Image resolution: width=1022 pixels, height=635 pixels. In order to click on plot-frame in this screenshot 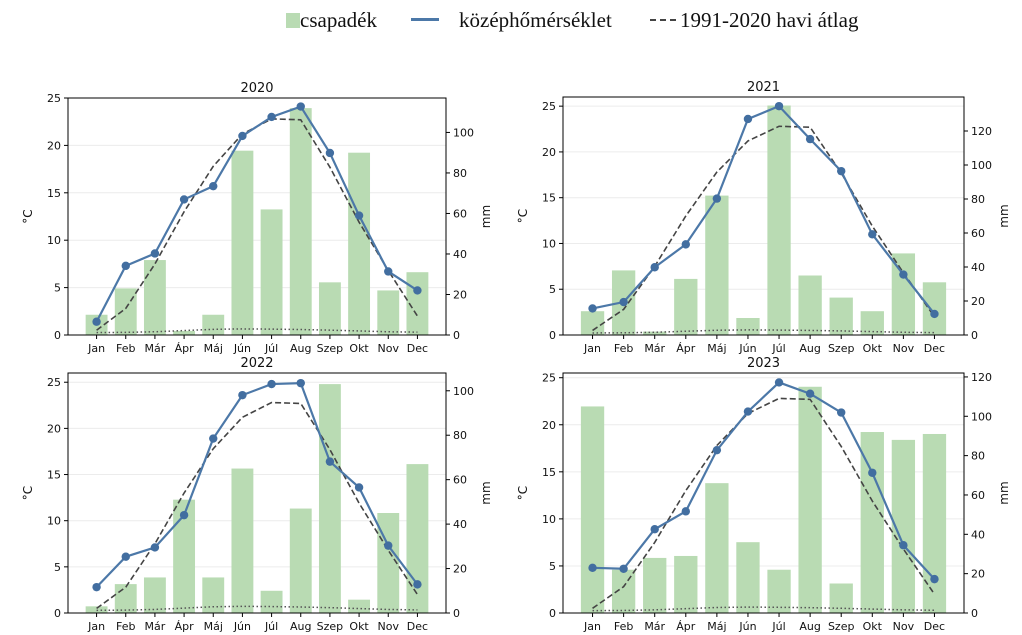, I will do `click(763, 216)`.